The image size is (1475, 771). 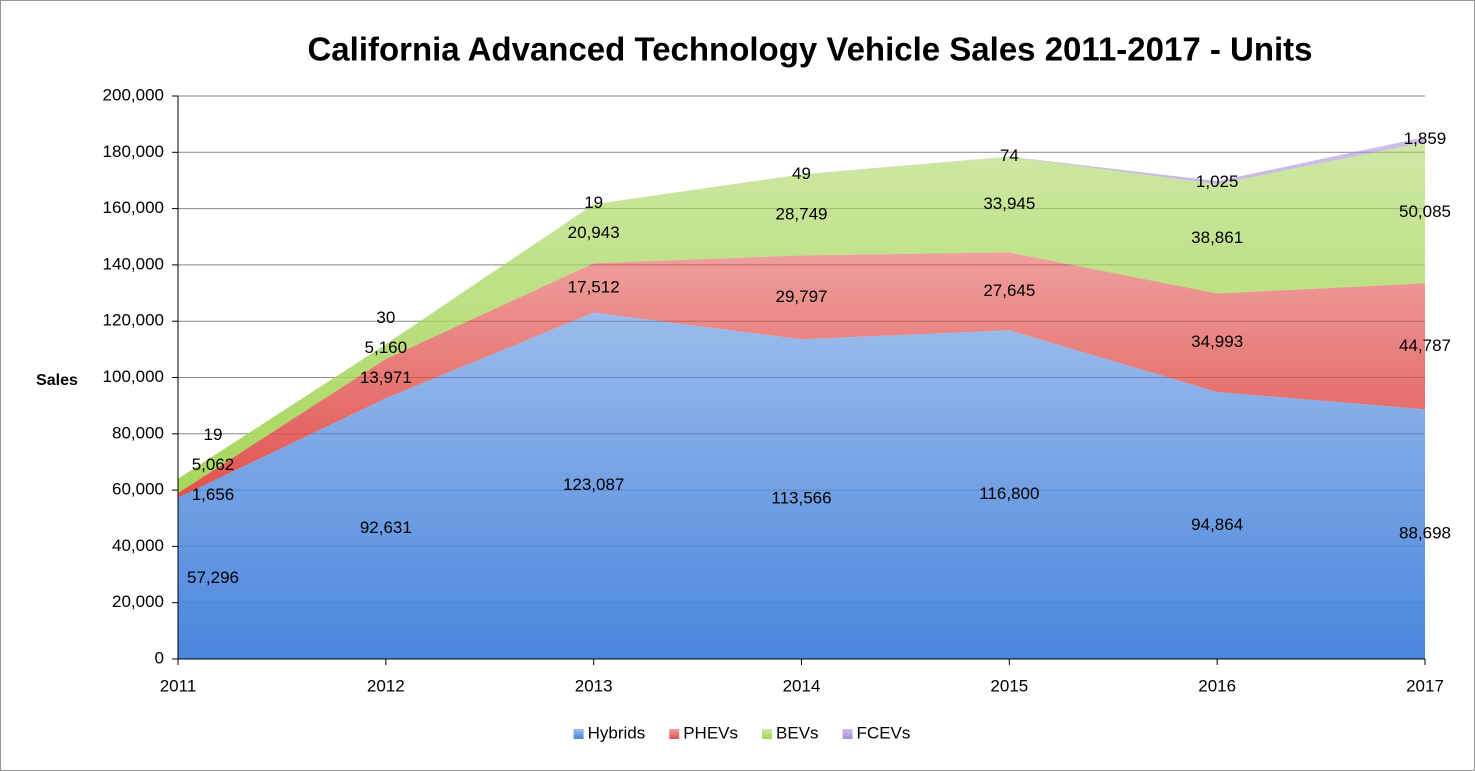 I want to click on data-label: 44,787, so click(x=1425, y=345).